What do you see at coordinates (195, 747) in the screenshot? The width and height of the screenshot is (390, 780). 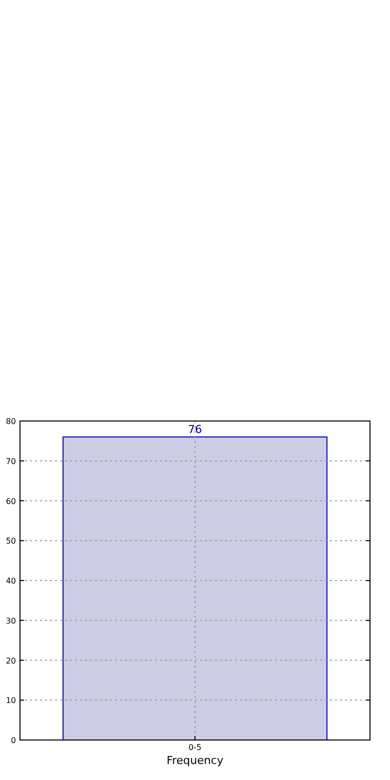 I see `x-tick-label: 0-5` at bounding box center [195, 747].